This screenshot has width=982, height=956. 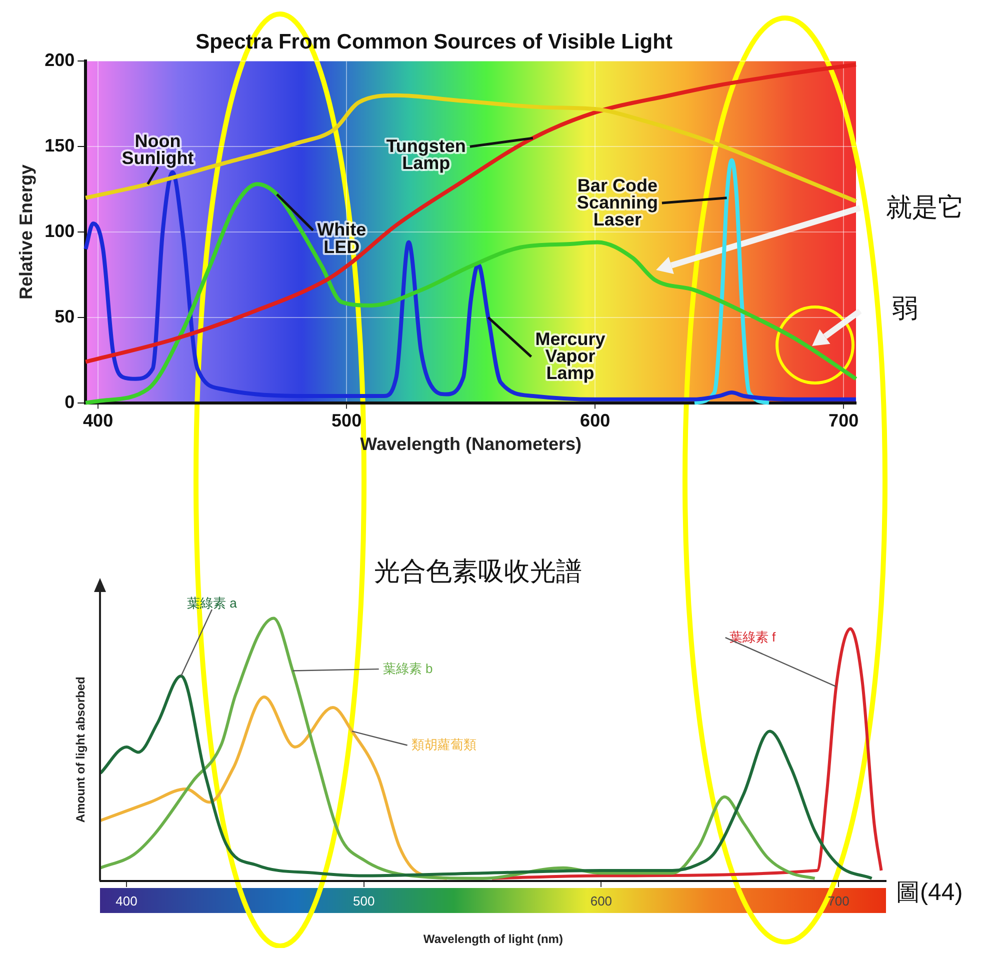 I want to click on text: 類胡蘿蔔類, so click(x=443, y=744).